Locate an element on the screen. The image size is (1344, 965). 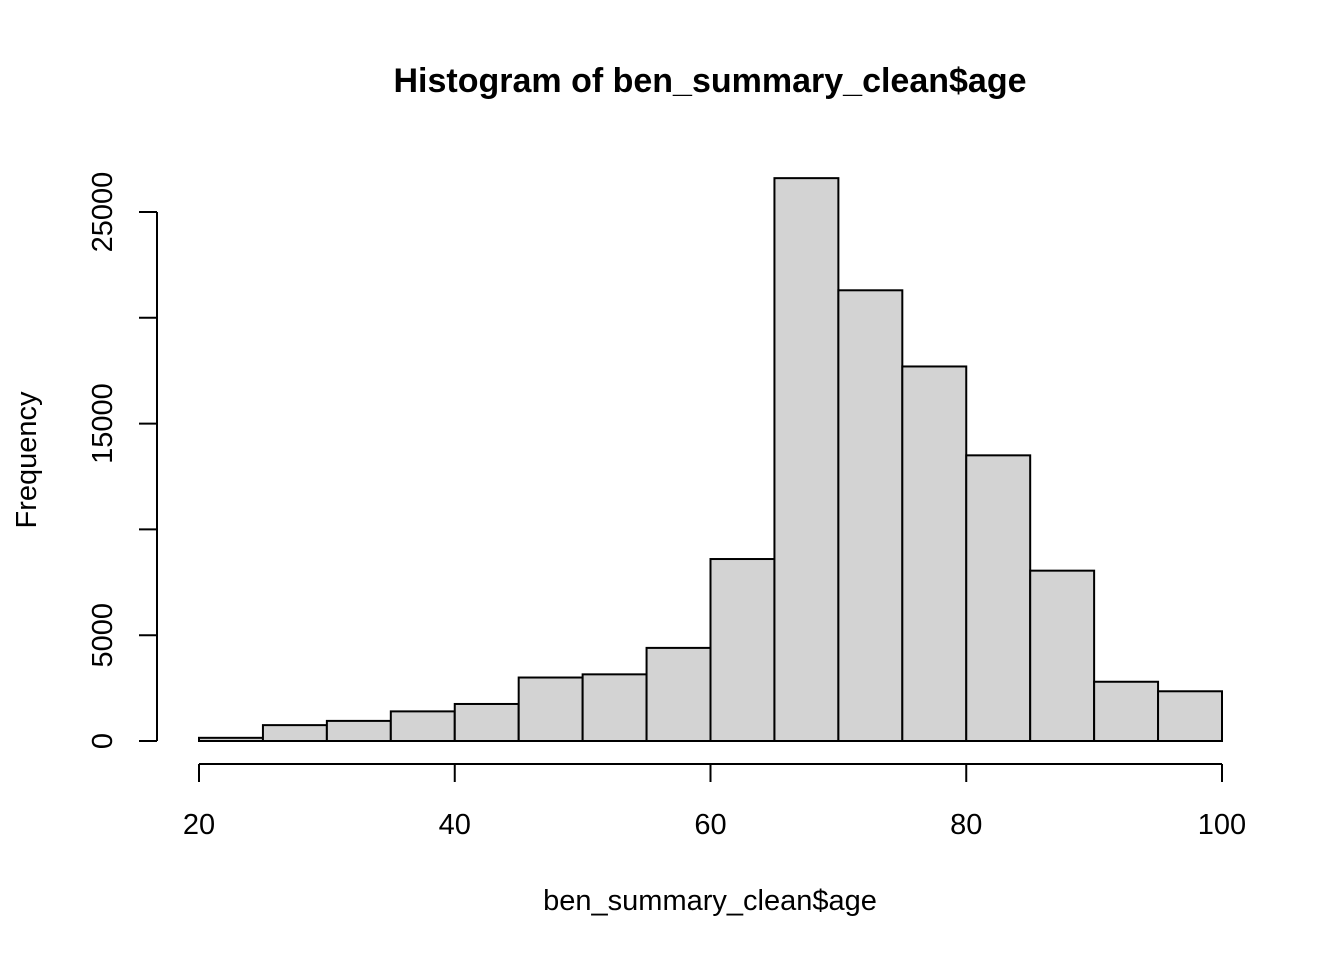
y-tick-label-5000: 5000 is located at coordinates (103, 635).